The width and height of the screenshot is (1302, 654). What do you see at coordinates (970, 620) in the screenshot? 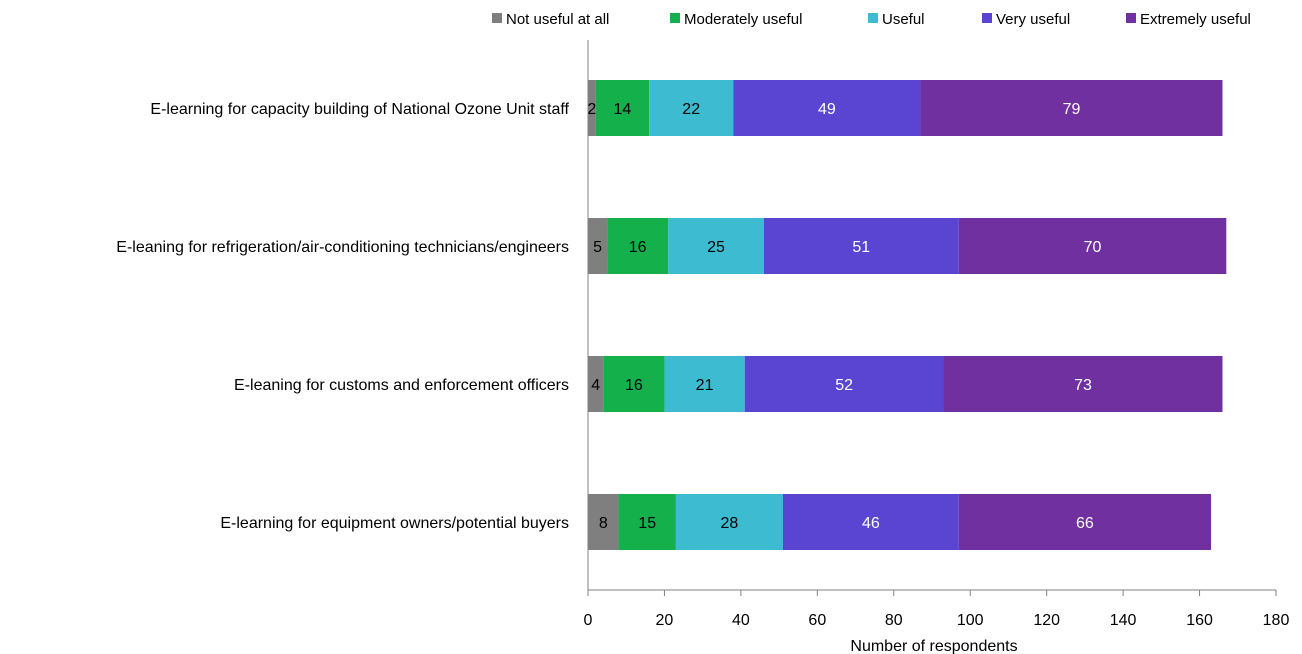
I see `x-tick-label: 100` at bounding box center [970, 620].